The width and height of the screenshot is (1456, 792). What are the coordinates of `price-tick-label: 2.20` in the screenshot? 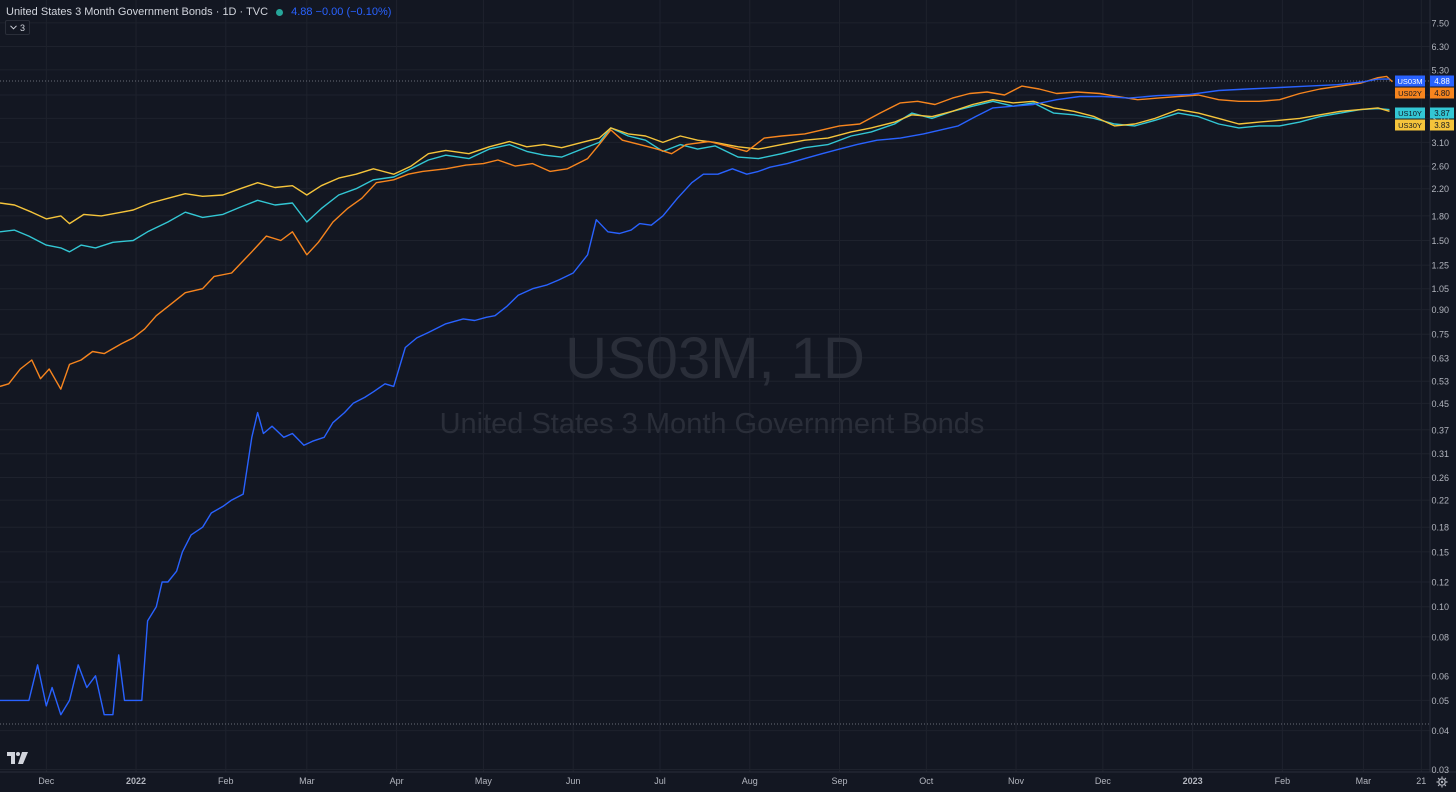 It's located at (1440, 189).